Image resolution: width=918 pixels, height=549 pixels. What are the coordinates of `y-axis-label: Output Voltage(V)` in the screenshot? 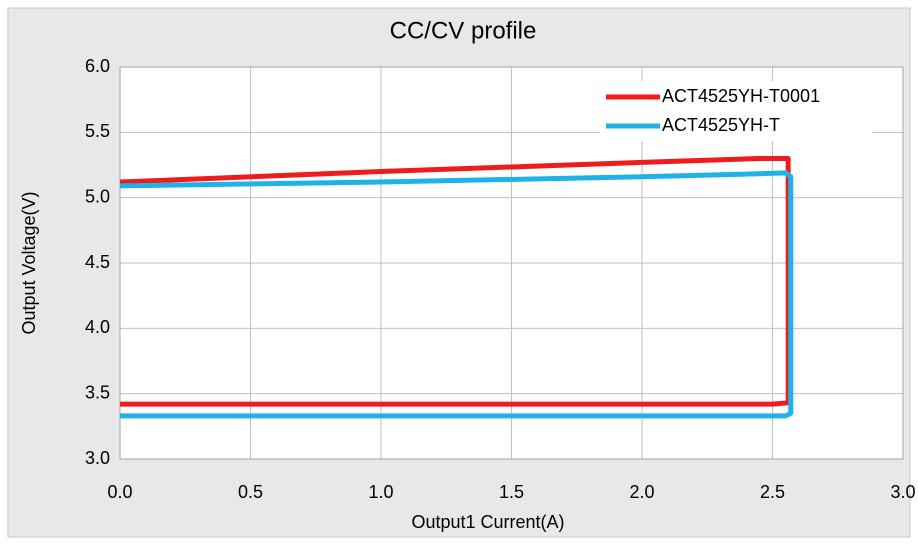 It's located at (29, 262).